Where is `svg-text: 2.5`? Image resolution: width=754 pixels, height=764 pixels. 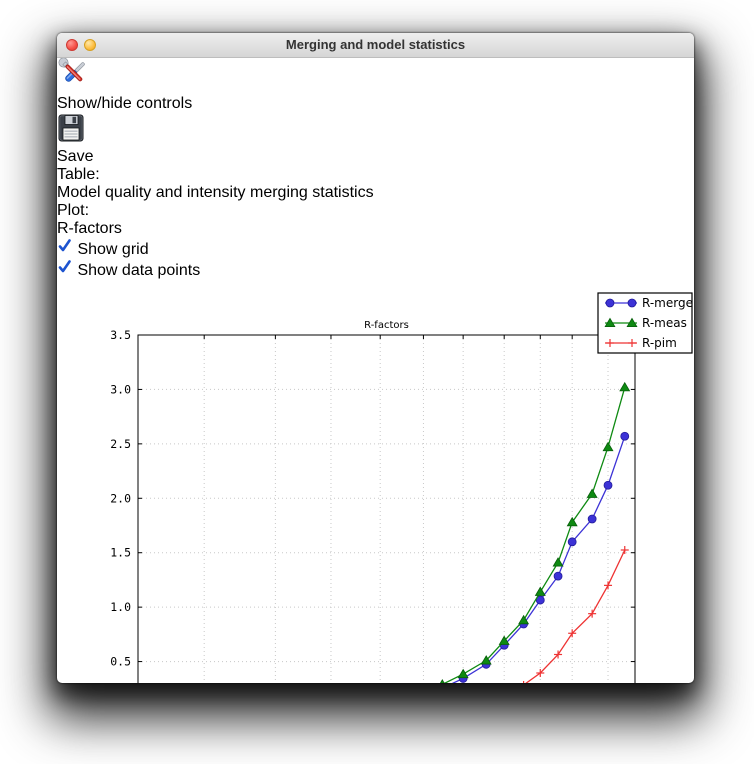 svg-text: 2.5 is located at coordinates (120, 444).